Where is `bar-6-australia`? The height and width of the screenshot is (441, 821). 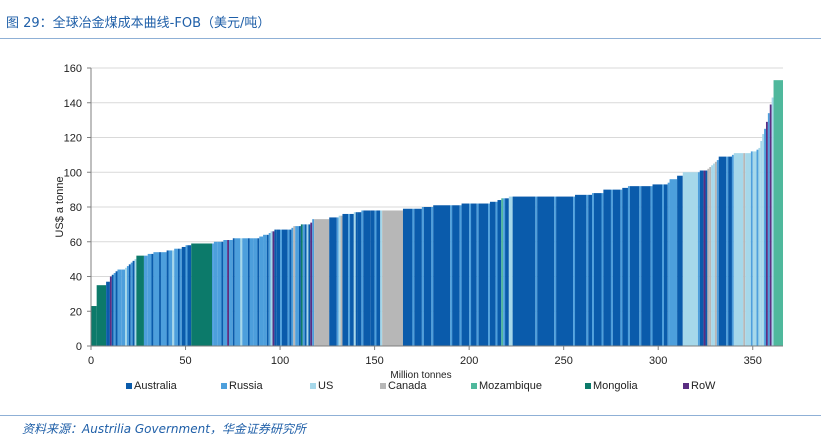 bar-6-australia is located at coordinates (116, 308).